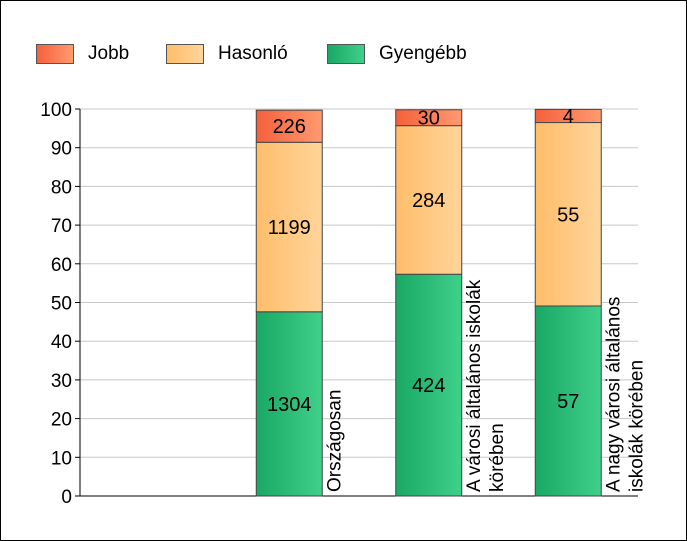 This screenshot has height=541, width=687. Describe the element at coordinates (474, 385) in the screenshot. I see `x-category-label-line: A városi általános iskolák` at that location.